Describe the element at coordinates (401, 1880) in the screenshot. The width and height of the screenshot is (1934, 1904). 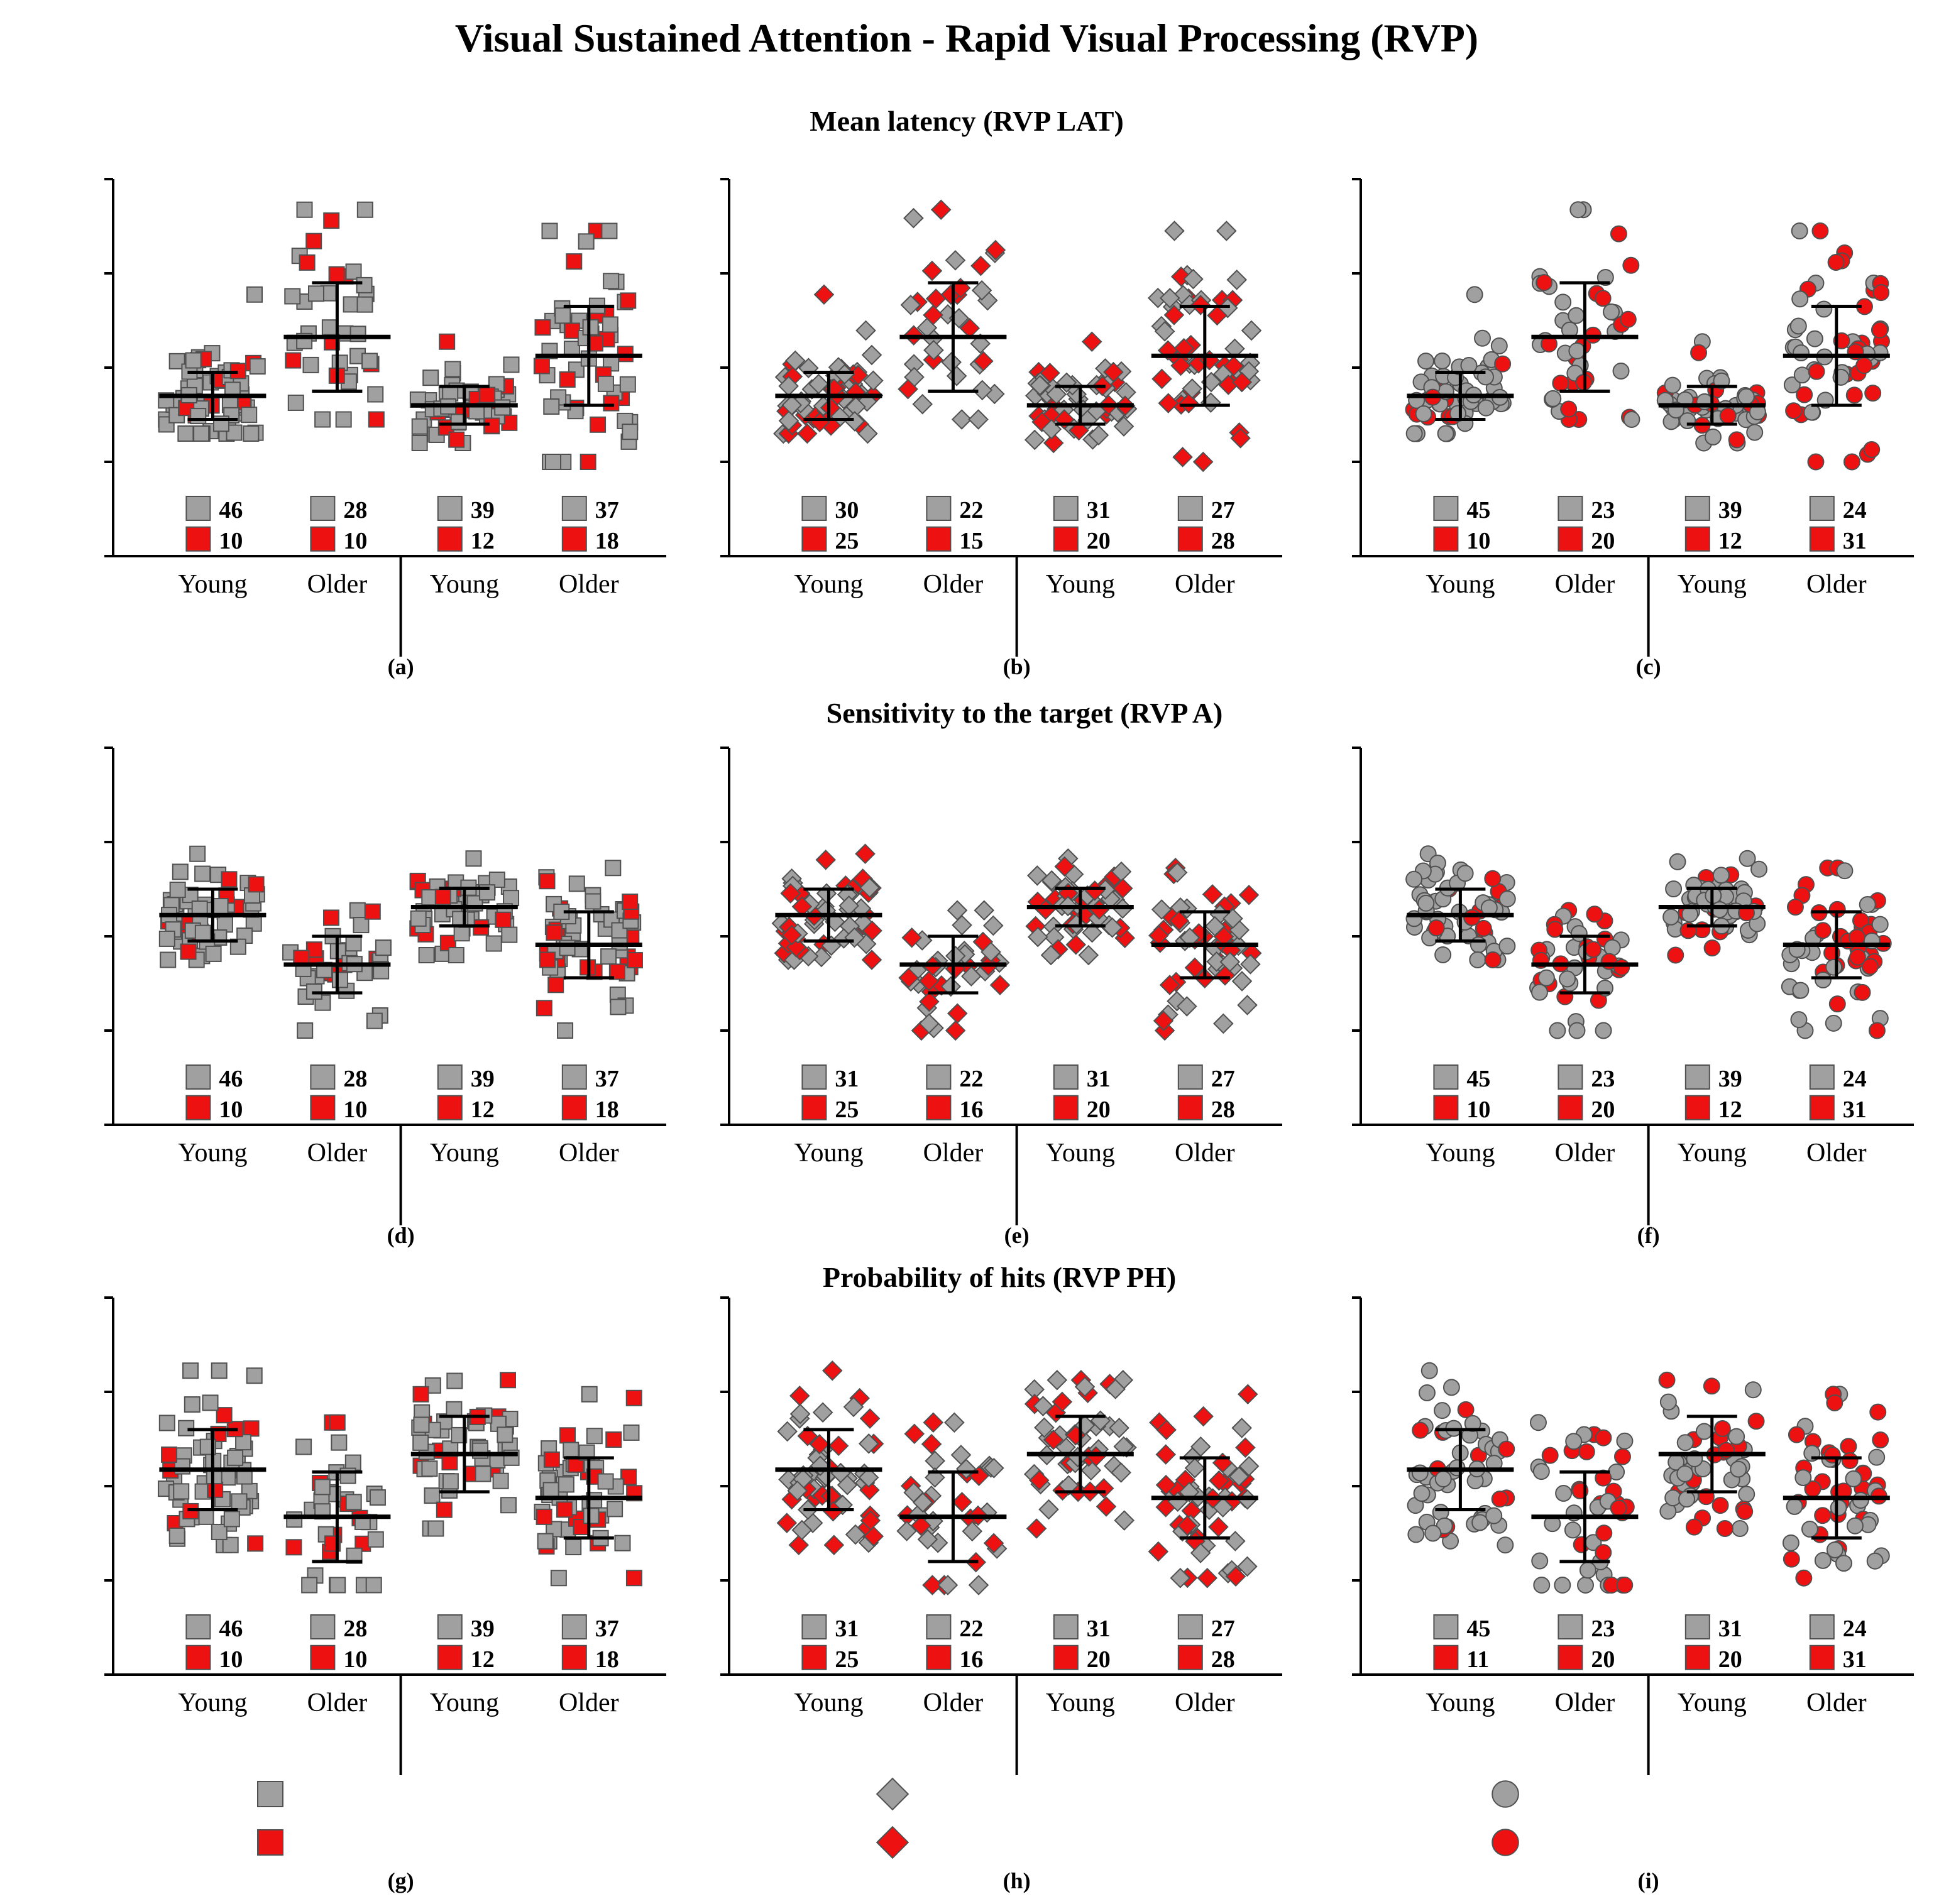
I see `panel-label: (g)` at that location.